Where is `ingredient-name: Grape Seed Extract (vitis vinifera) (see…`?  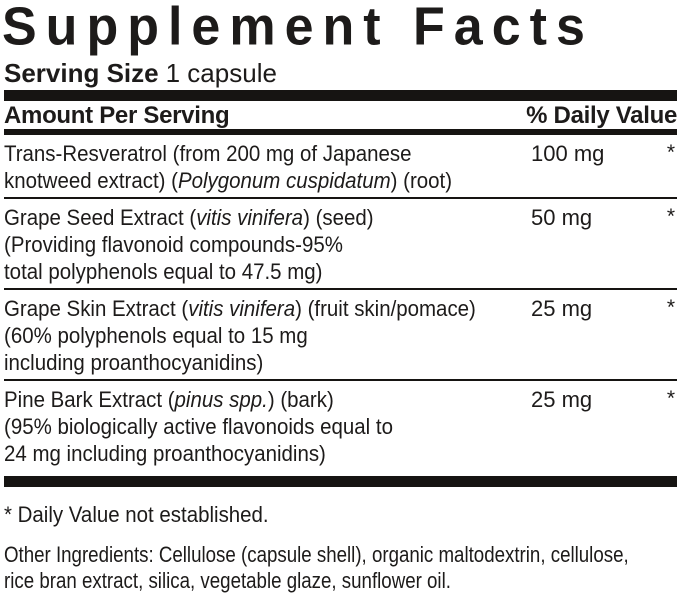
ingredient-name: Grape Seed Extract (vitis vinifera) (see… is located at coordinates (267, 244).